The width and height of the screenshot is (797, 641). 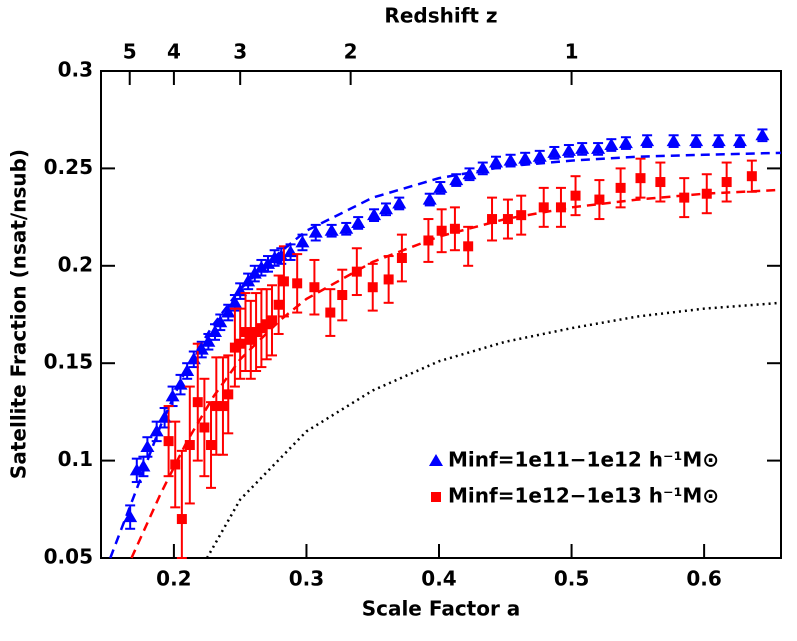 What do you see at coordinates (703, 579) in the screenshot?
I see `x-tick-label: 0.6` at bounding box center [703, 579].